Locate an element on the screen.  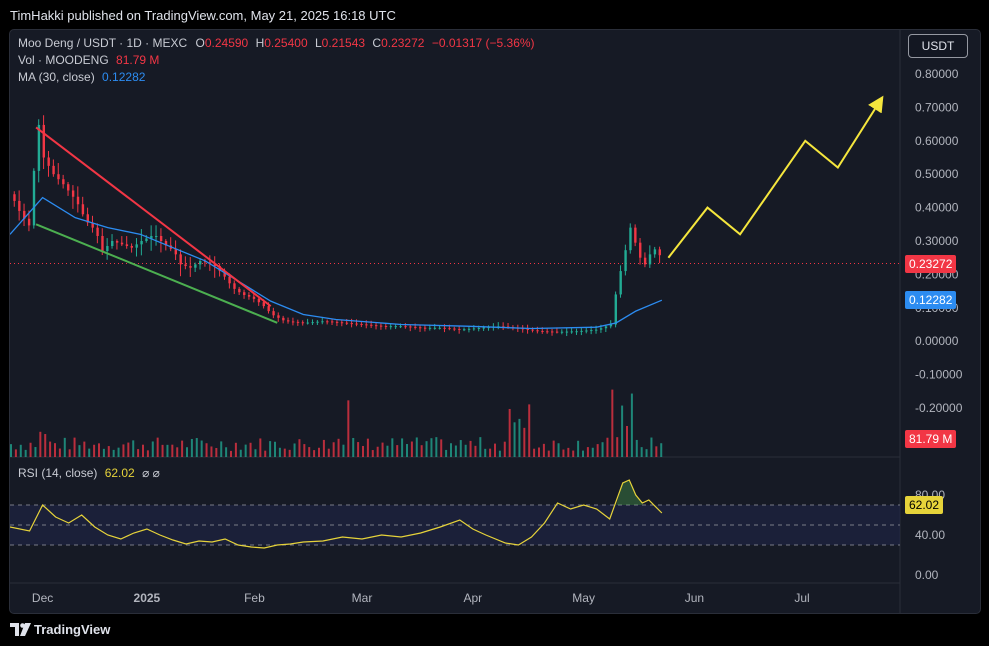
rsi-overbought-fill is located at coordinates (629, 492).